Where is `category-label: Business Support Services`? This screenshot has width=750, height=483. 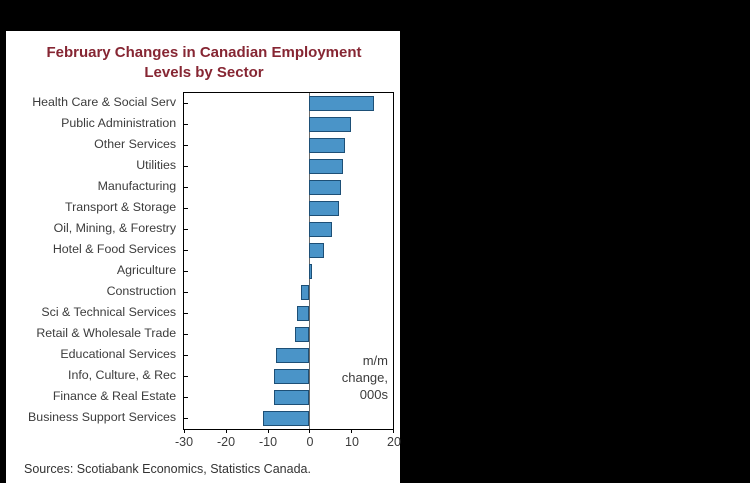
category-label: Business Support Services is located at coordinates (102, 416).